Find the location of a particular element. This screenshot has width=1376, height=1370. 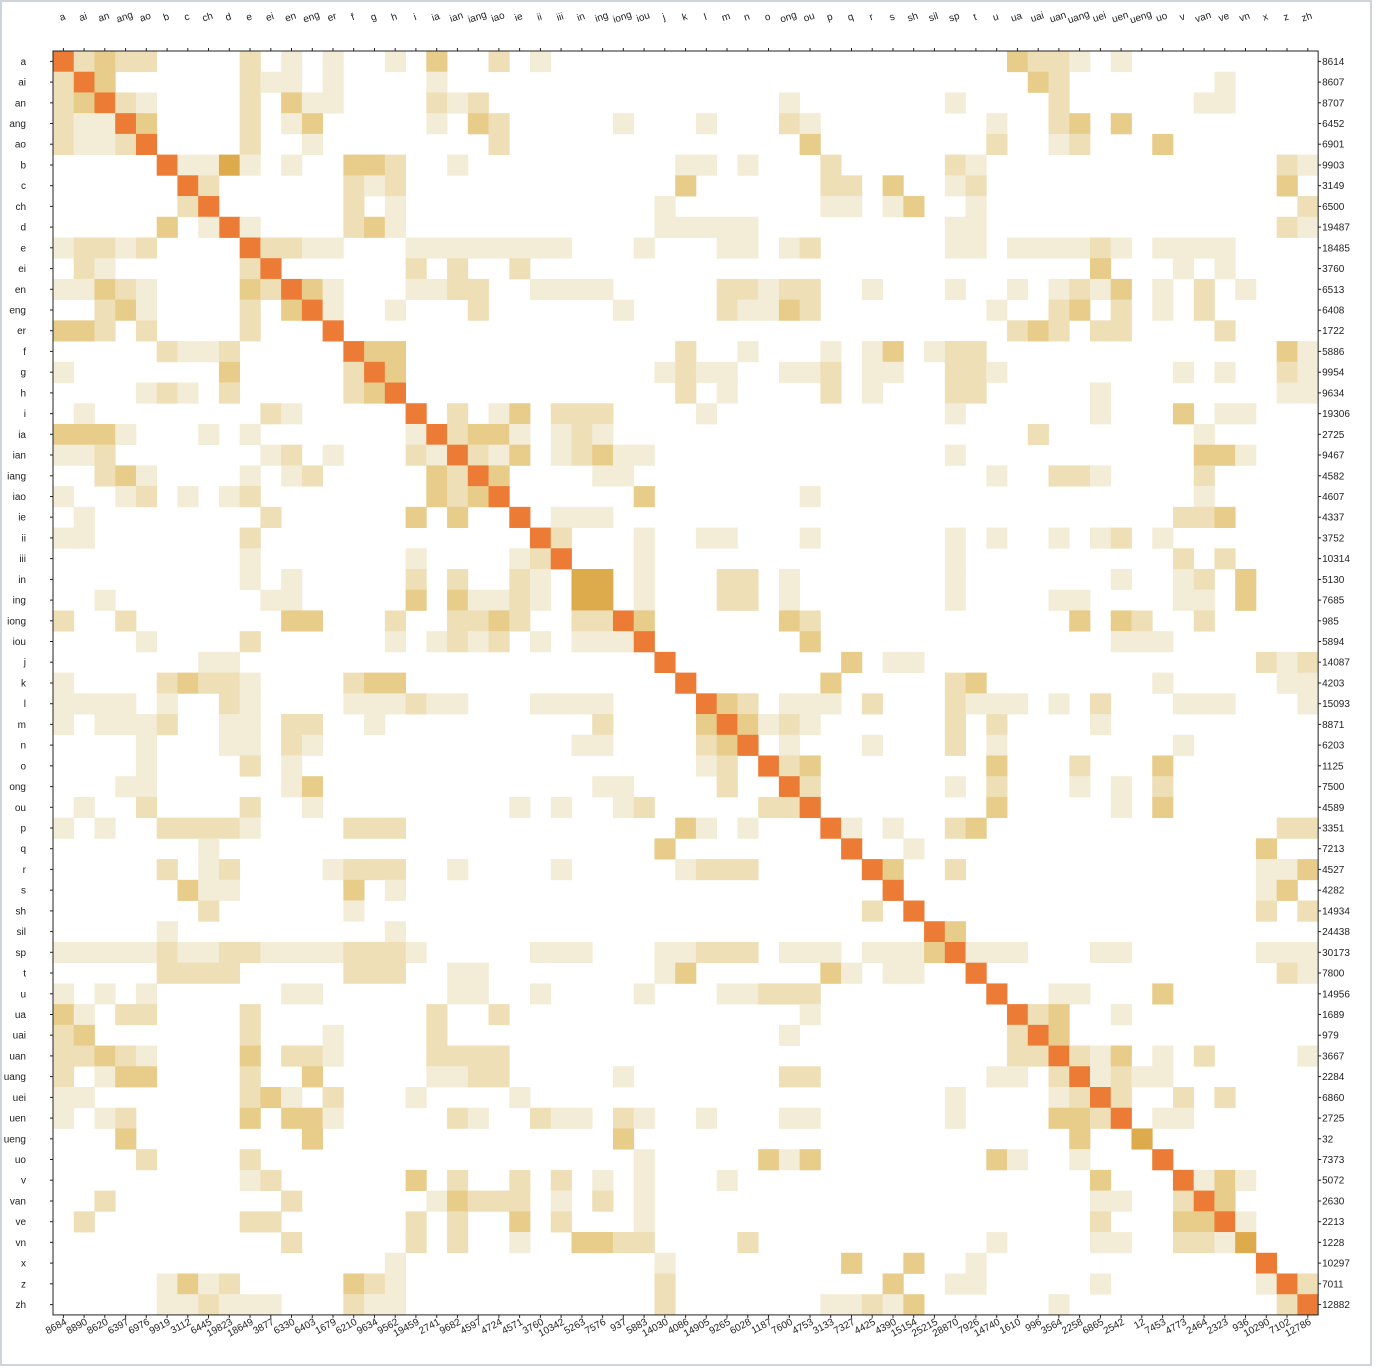

cell-uen-eng is located at coordinates (312, 1118).